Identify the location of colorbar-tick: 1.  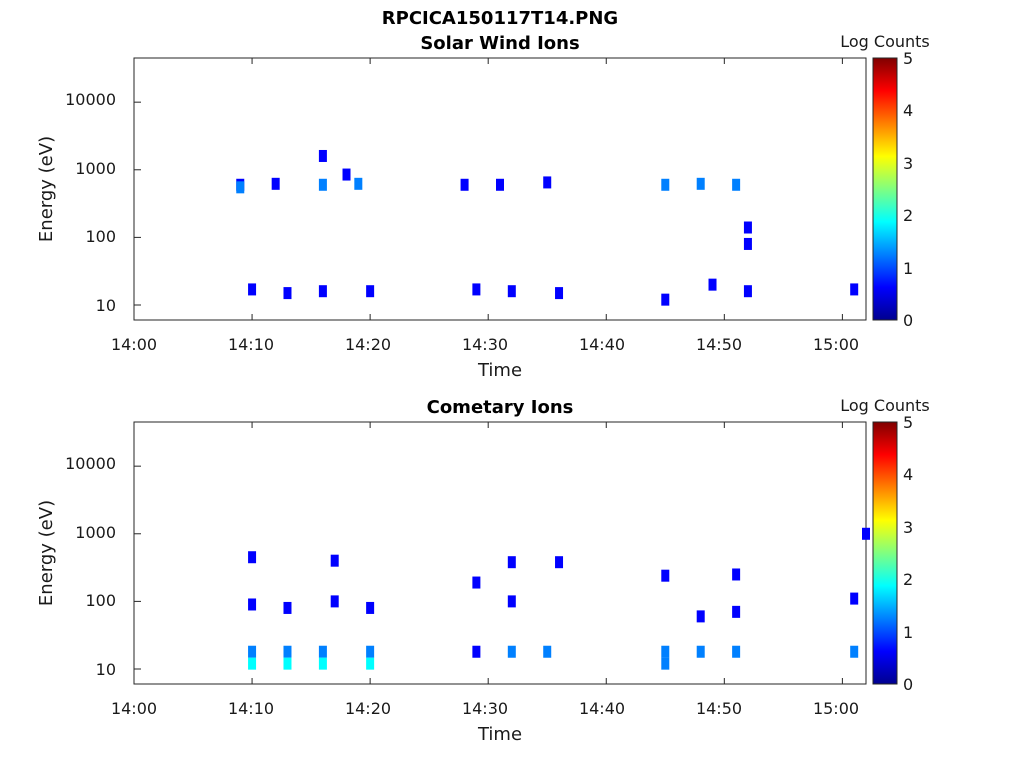
(908, 268).